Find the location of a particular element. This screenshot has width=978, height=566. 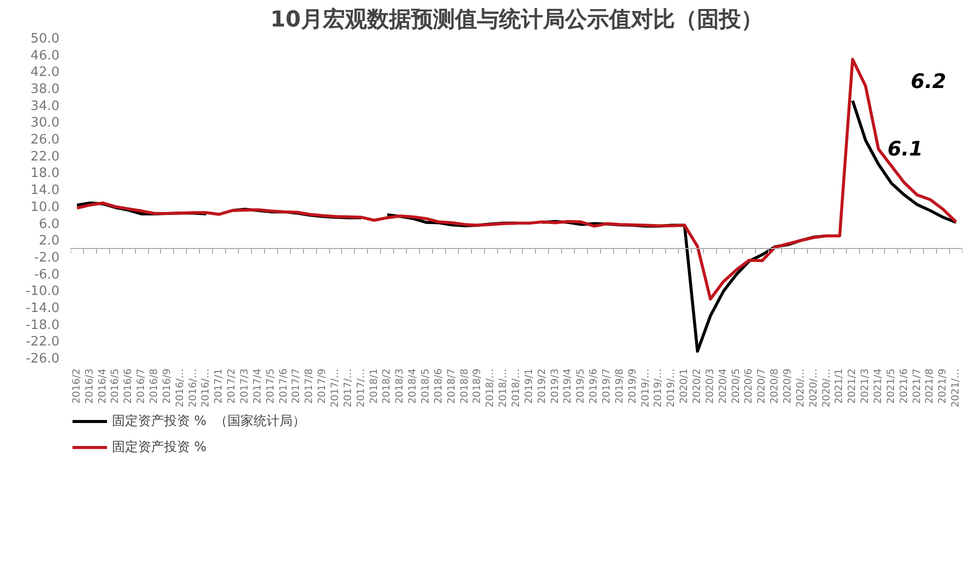

x-tick-label: 2016/6 is located at coordinates (128, 386).